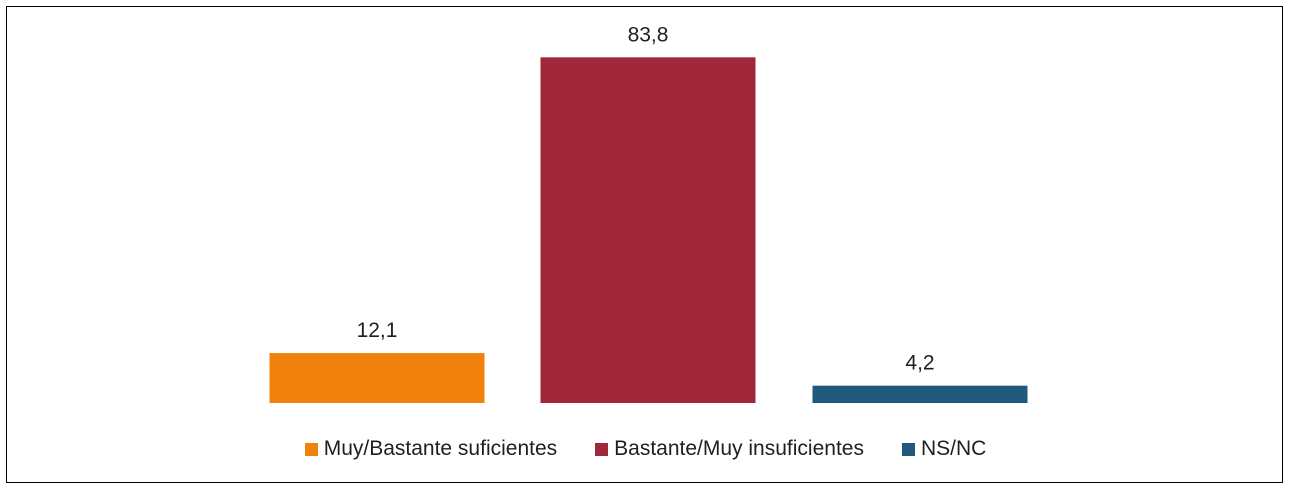 The image size is (1291, 492). I want to click on legend-label: NS/NC, so click(953, 448).